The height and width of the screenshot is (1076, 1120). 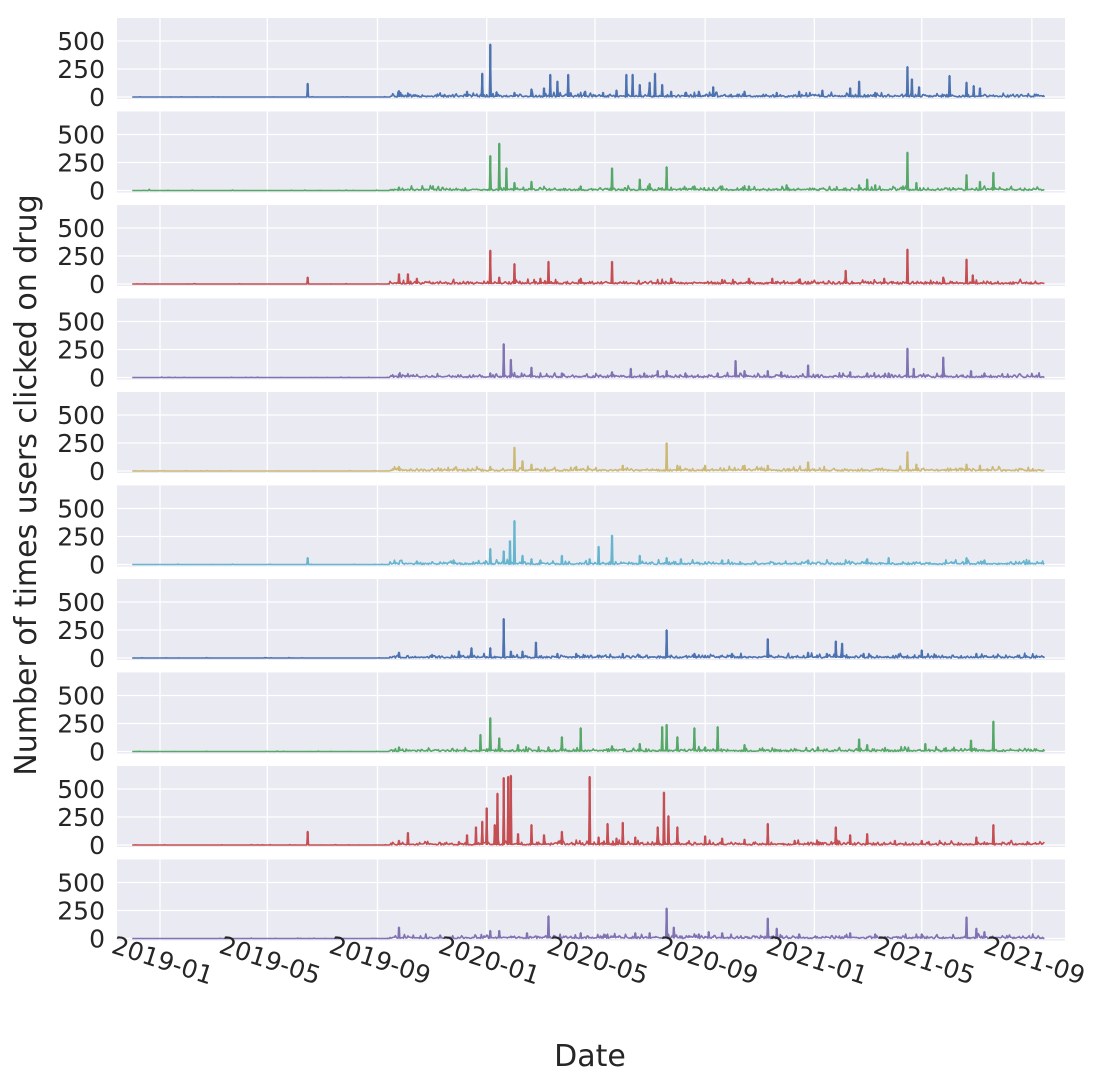 I want to click on x-axis-label: Date, so click(x=590, y=1056).